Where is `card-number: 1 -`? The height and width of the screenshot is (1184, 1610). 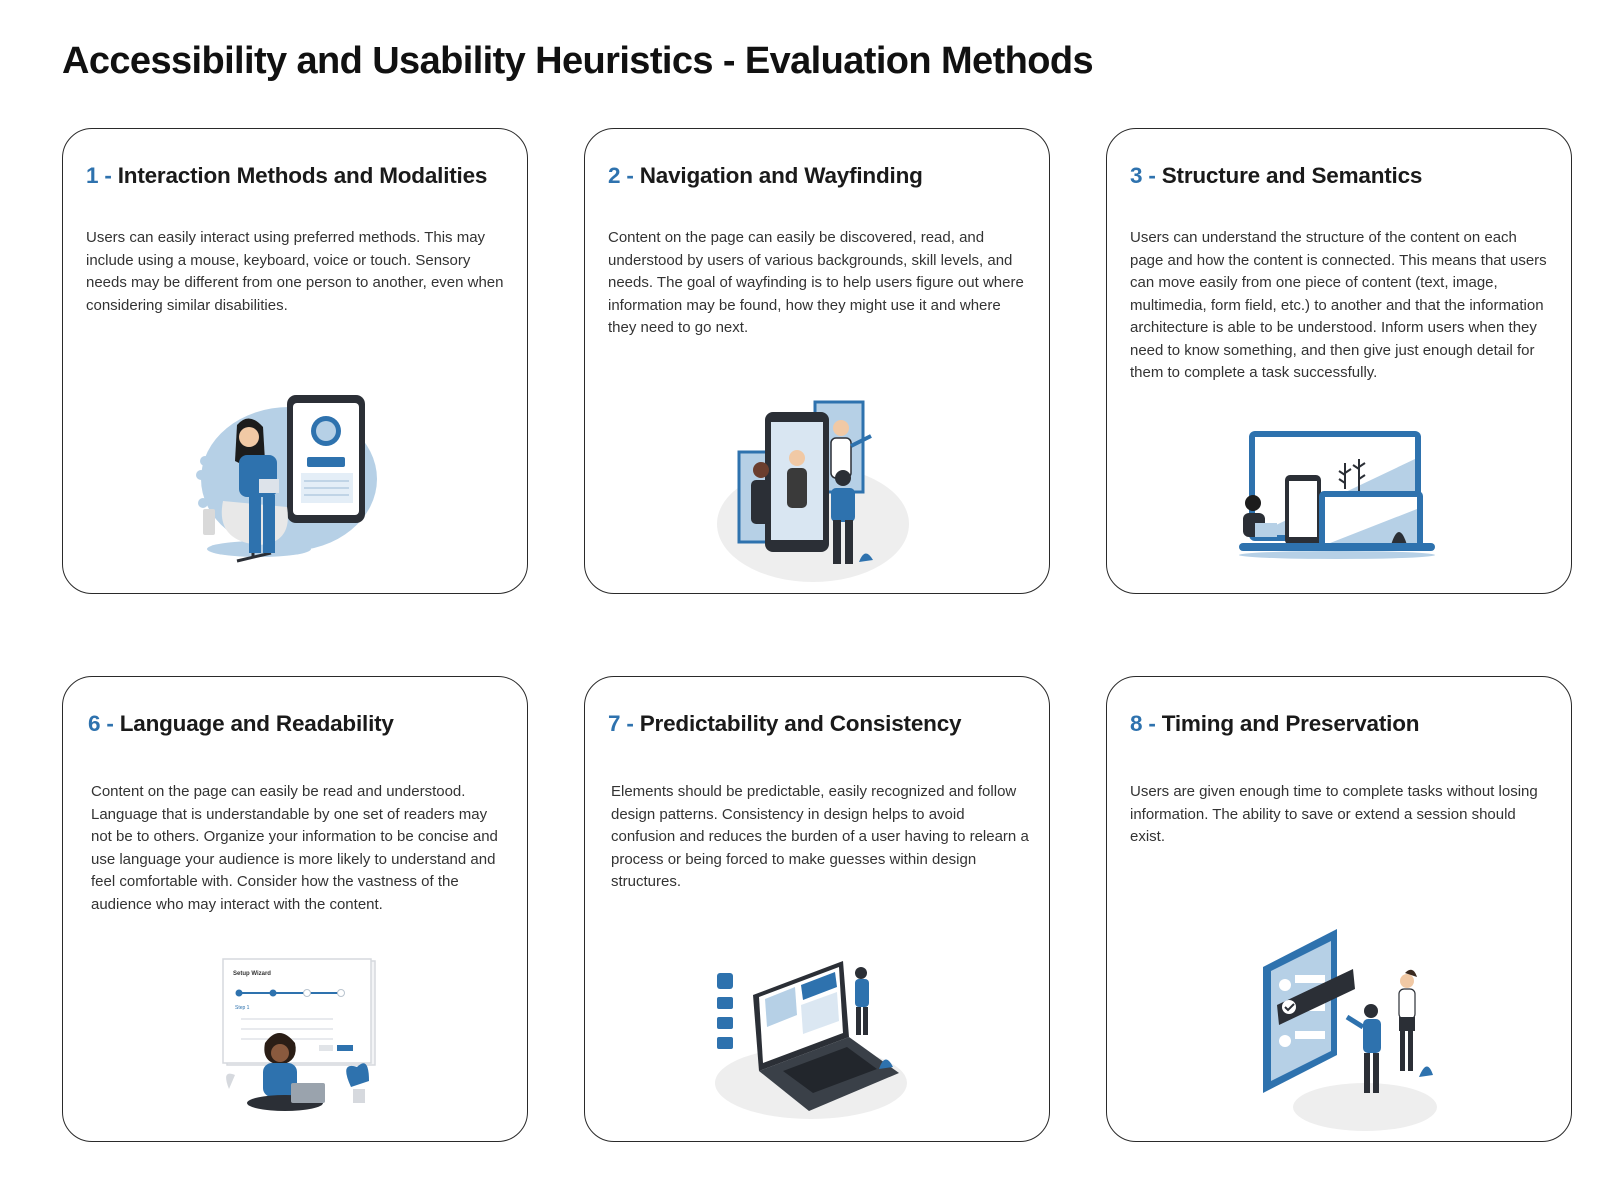
card-number: 1 - is located at coordinates (99, 175).